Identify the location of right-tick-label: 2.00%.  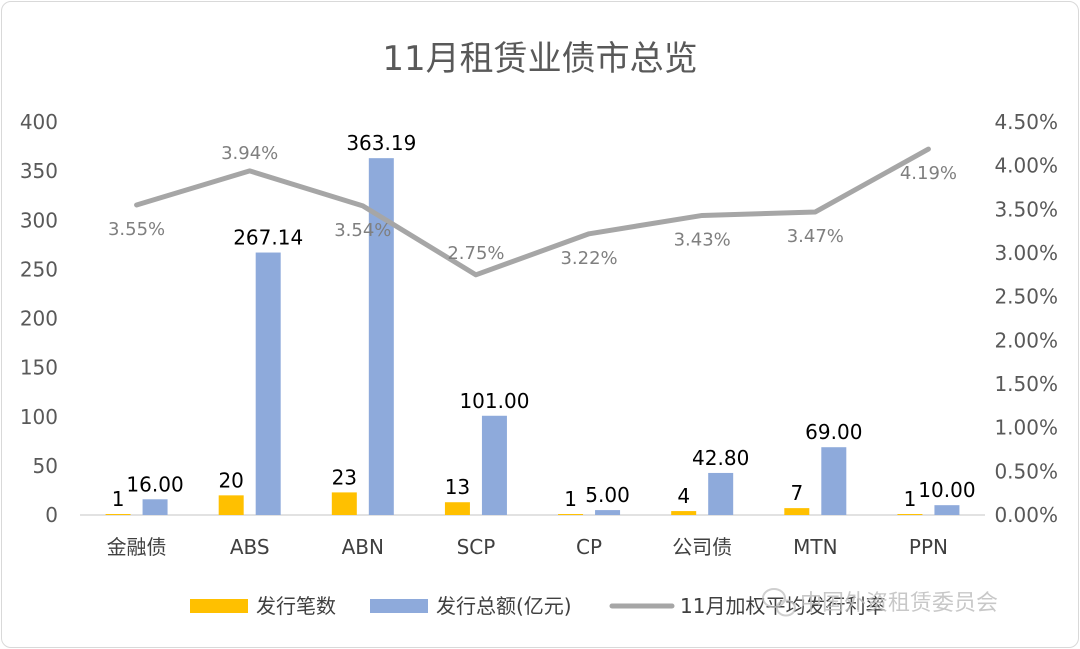
(1026, 340).